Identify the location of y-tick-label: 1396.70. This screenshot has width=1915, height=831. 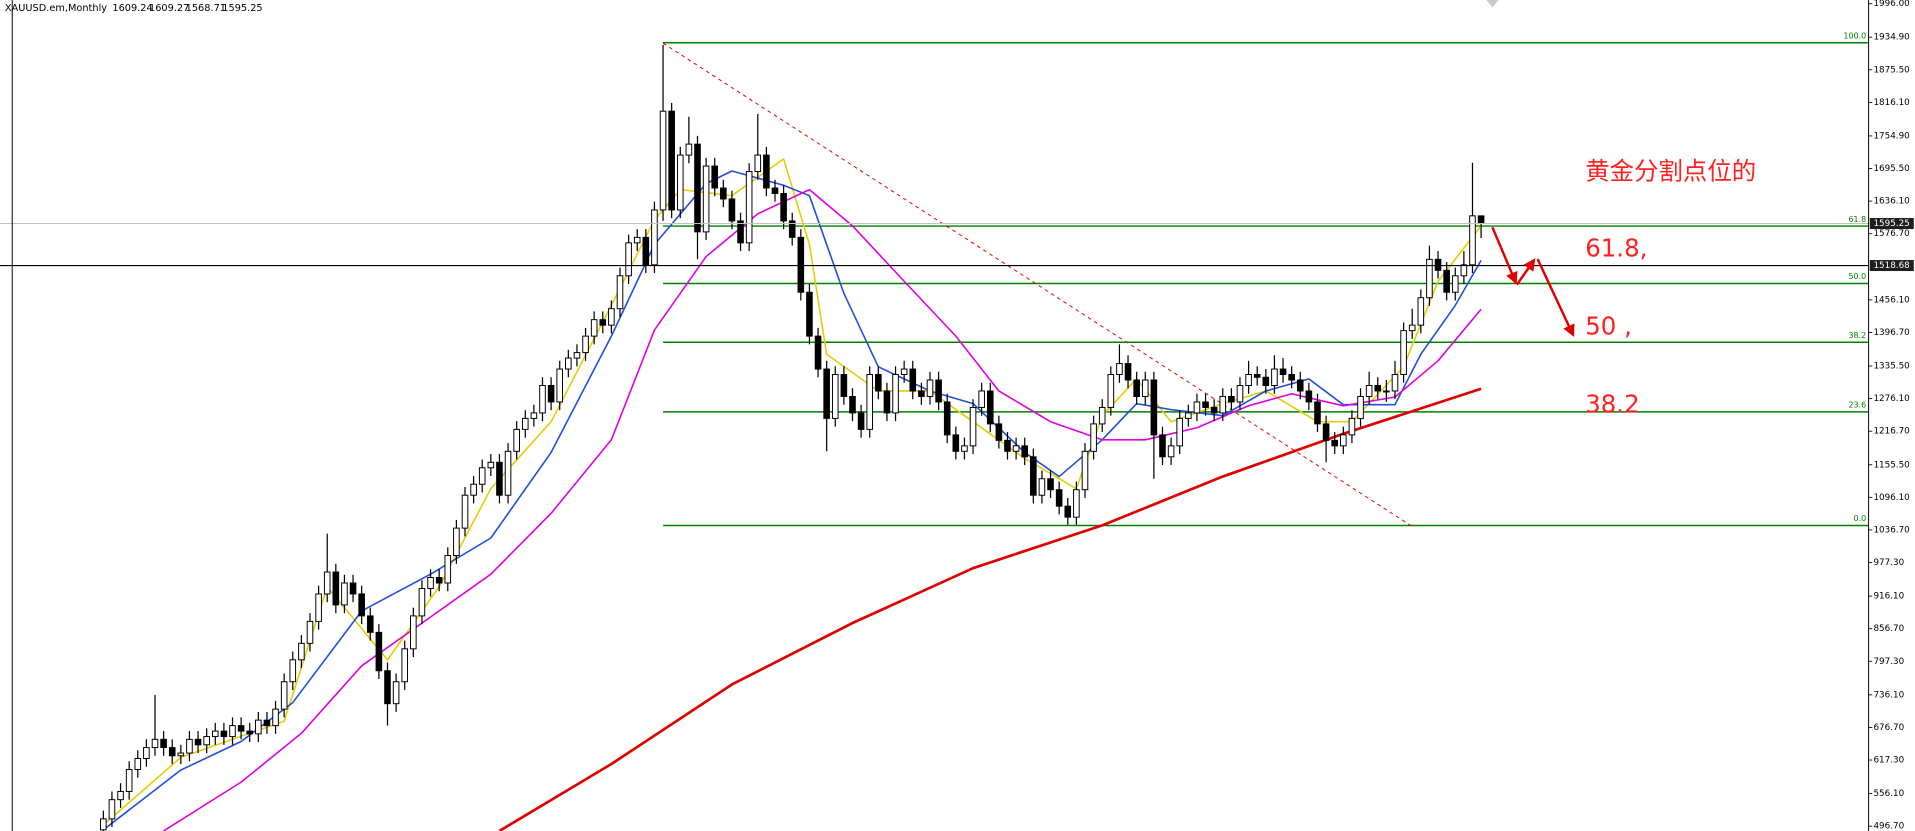
(1891, 333).